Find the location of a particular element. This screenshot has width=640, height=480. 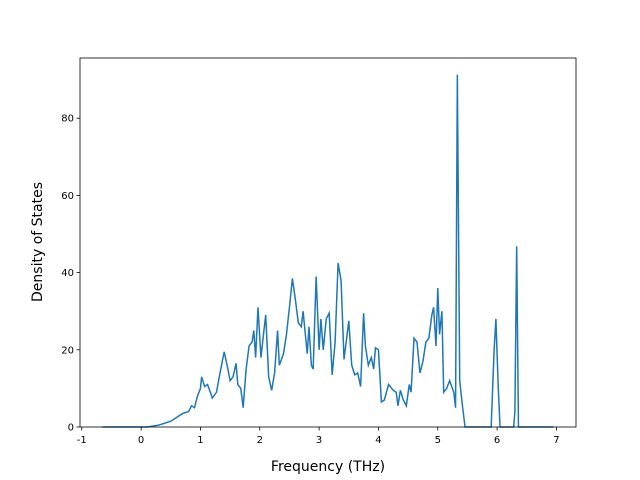

x-tick-label: 0 is located at coordinates (141, 440).